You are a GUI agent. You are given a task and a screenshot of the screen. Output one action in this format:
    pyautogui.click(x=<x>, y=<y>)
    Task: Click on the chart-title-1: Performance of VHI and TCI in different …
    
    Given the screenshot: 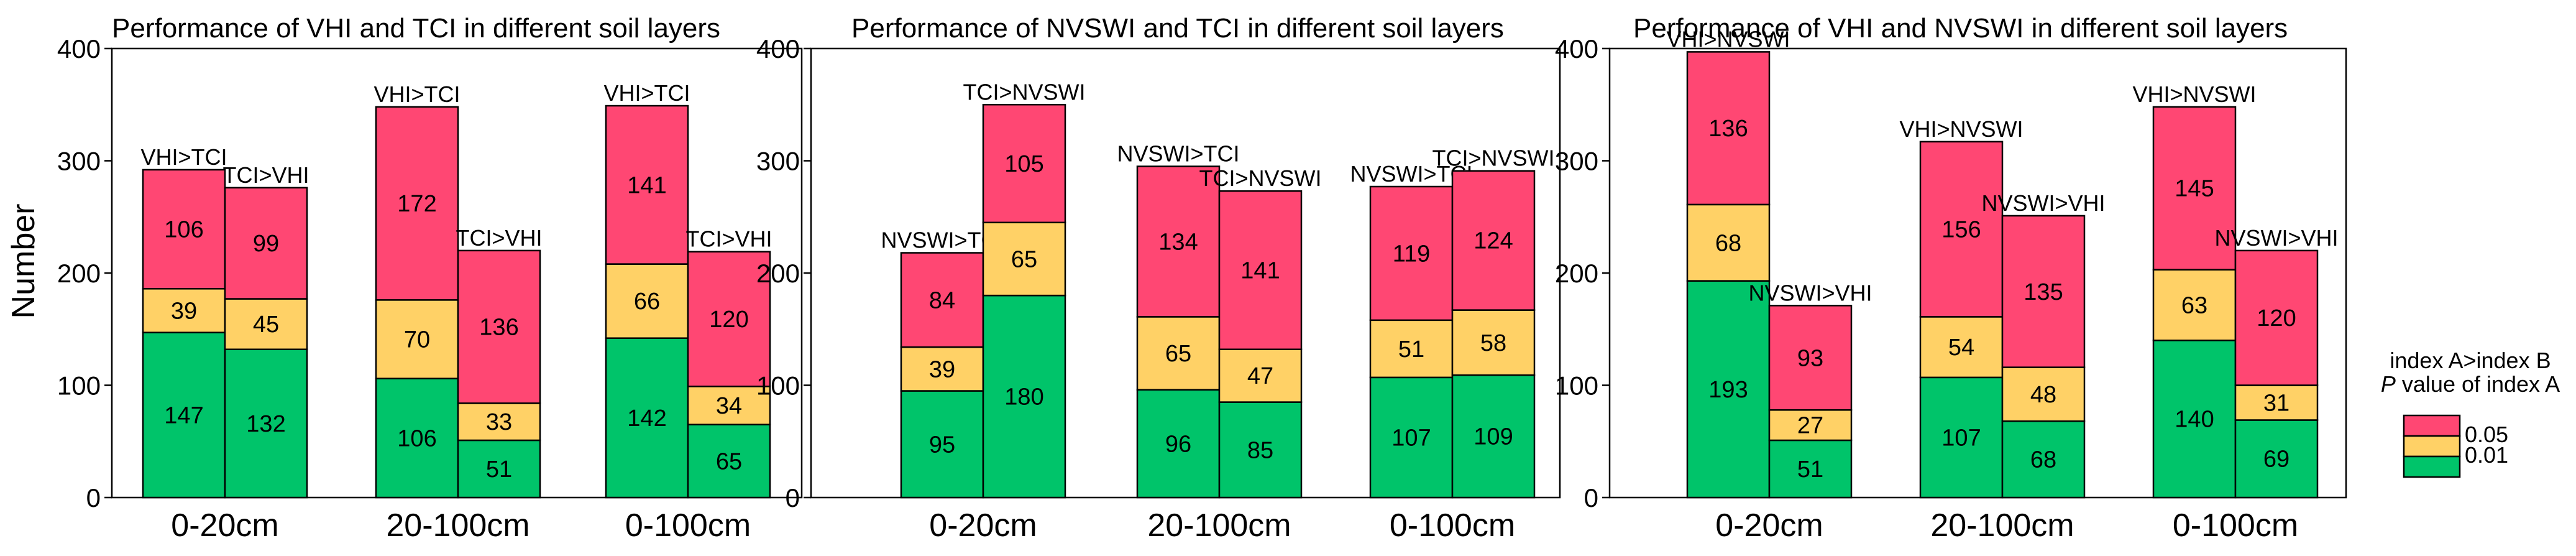 What is the action you would take?
    pyautogui.click(x=416, y=28)
    